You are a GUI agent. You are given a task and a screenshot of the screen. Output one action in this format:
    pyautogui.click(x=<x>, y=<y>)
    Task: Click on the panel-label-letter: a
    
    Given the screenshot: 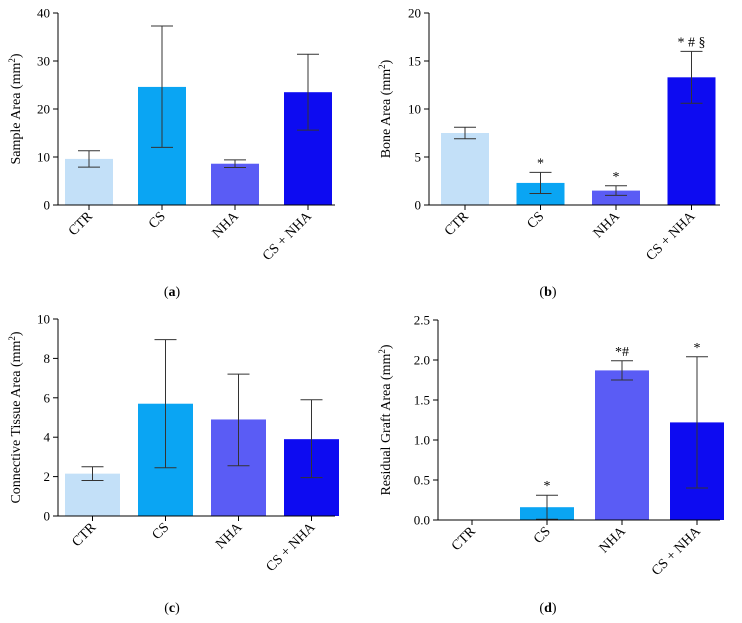 What is the action you would take?
    pyautogui.click(x=172, y=292)
    